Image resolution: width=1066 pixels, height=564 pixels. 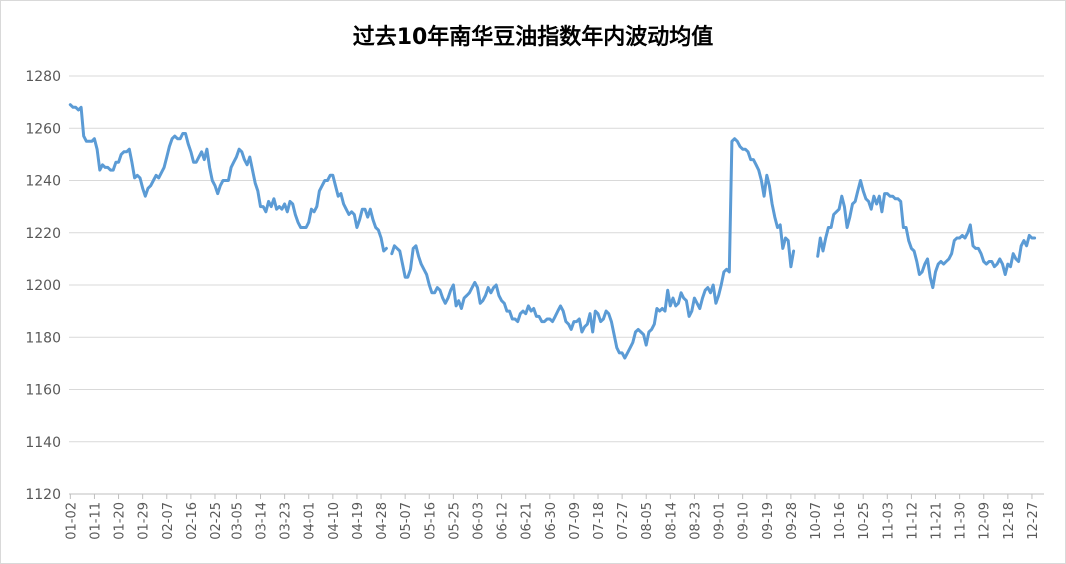 What do you see at coordinates (527, 521) in the screenshot?
I see `x-tick-label: 06-21` at bounding box center [527, 521].